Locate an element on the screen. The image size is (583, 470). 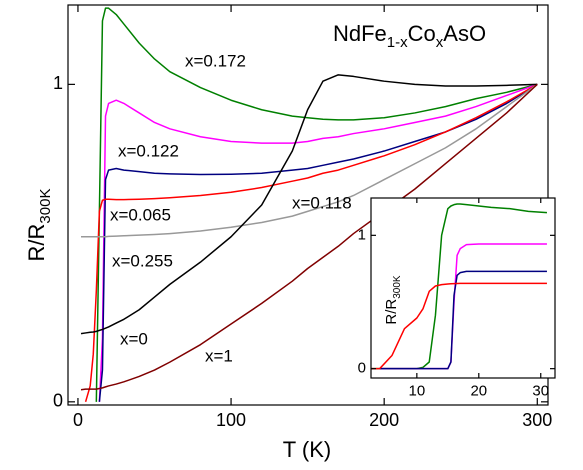
chart-title-part: AsO is located at coordinates (464, 33).